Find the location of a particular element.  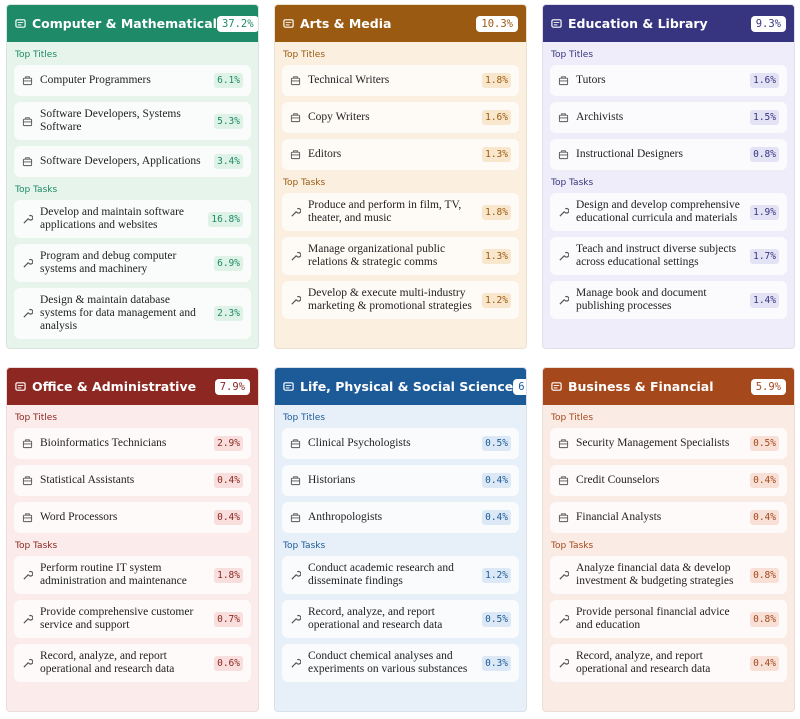

item-name: Technical Writers is located at coordinates (349, 80).